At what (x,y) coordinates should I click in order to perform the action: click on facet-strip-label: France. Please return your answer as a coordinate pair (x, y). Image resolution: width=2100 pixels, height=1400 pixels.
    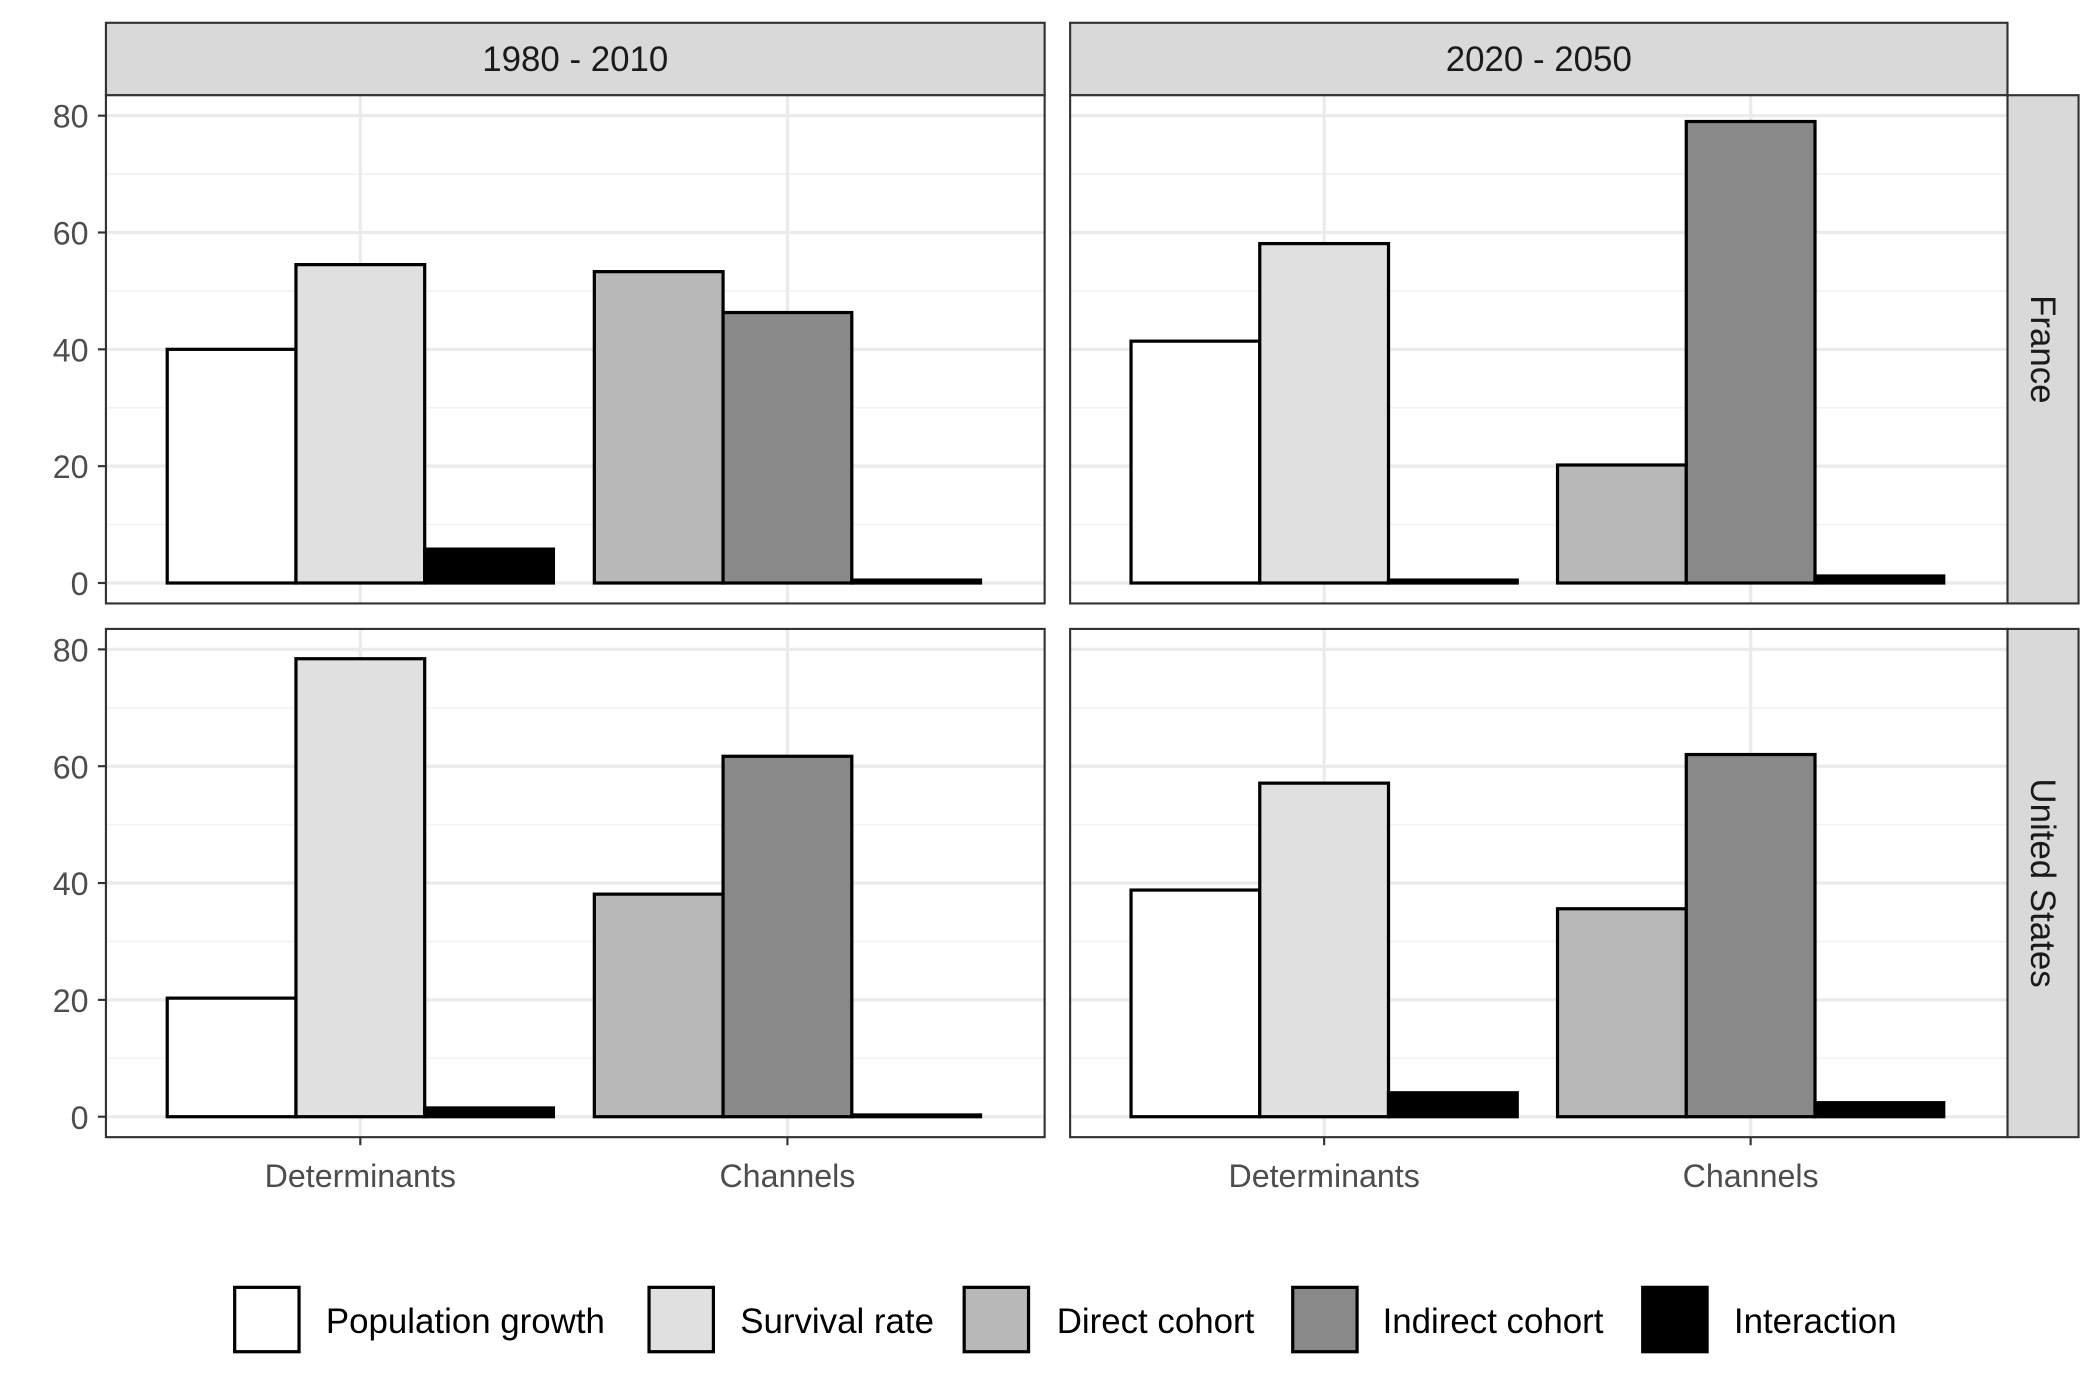
    Looking at the image, I should click on (2042, 349).